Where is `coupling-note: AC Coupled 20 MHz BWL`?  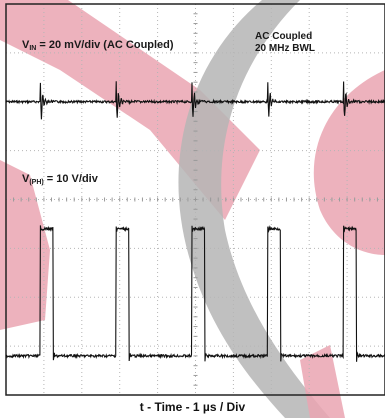
coupling-note: AC Coupled 20 MHz BWL is located at coordinates (285, 43).